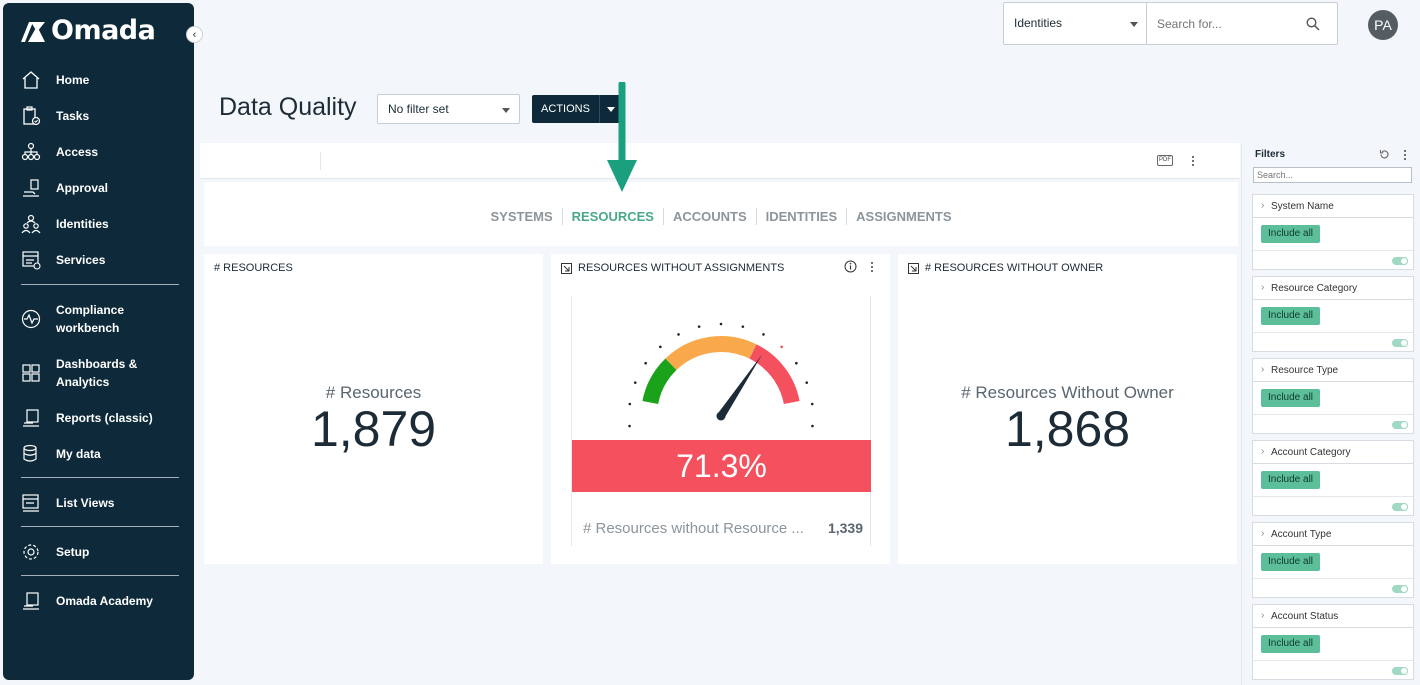 This screenshot has height=685, width=1420. I want to click on filter-group-name: System Name, so click(1302, 206).